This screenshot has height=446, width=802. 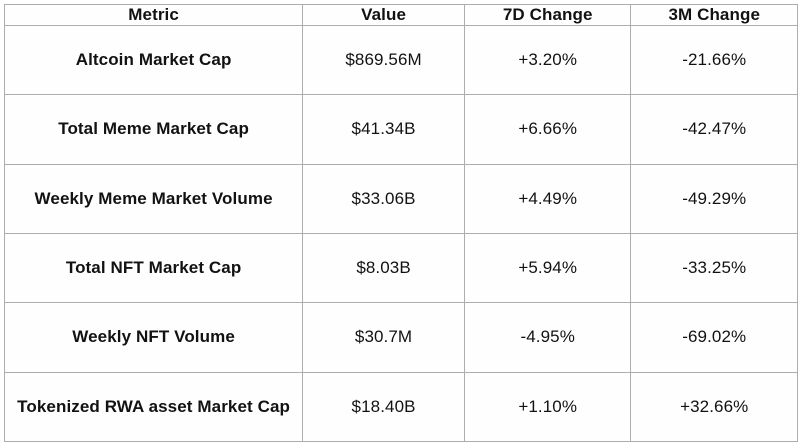 I want to click on column-header-metric: Metric, so click(x=153, y=15).